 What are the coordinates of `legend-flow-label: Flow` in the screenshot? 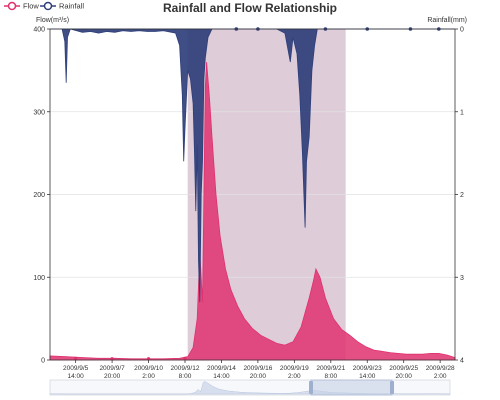 It's located at (31, 6).